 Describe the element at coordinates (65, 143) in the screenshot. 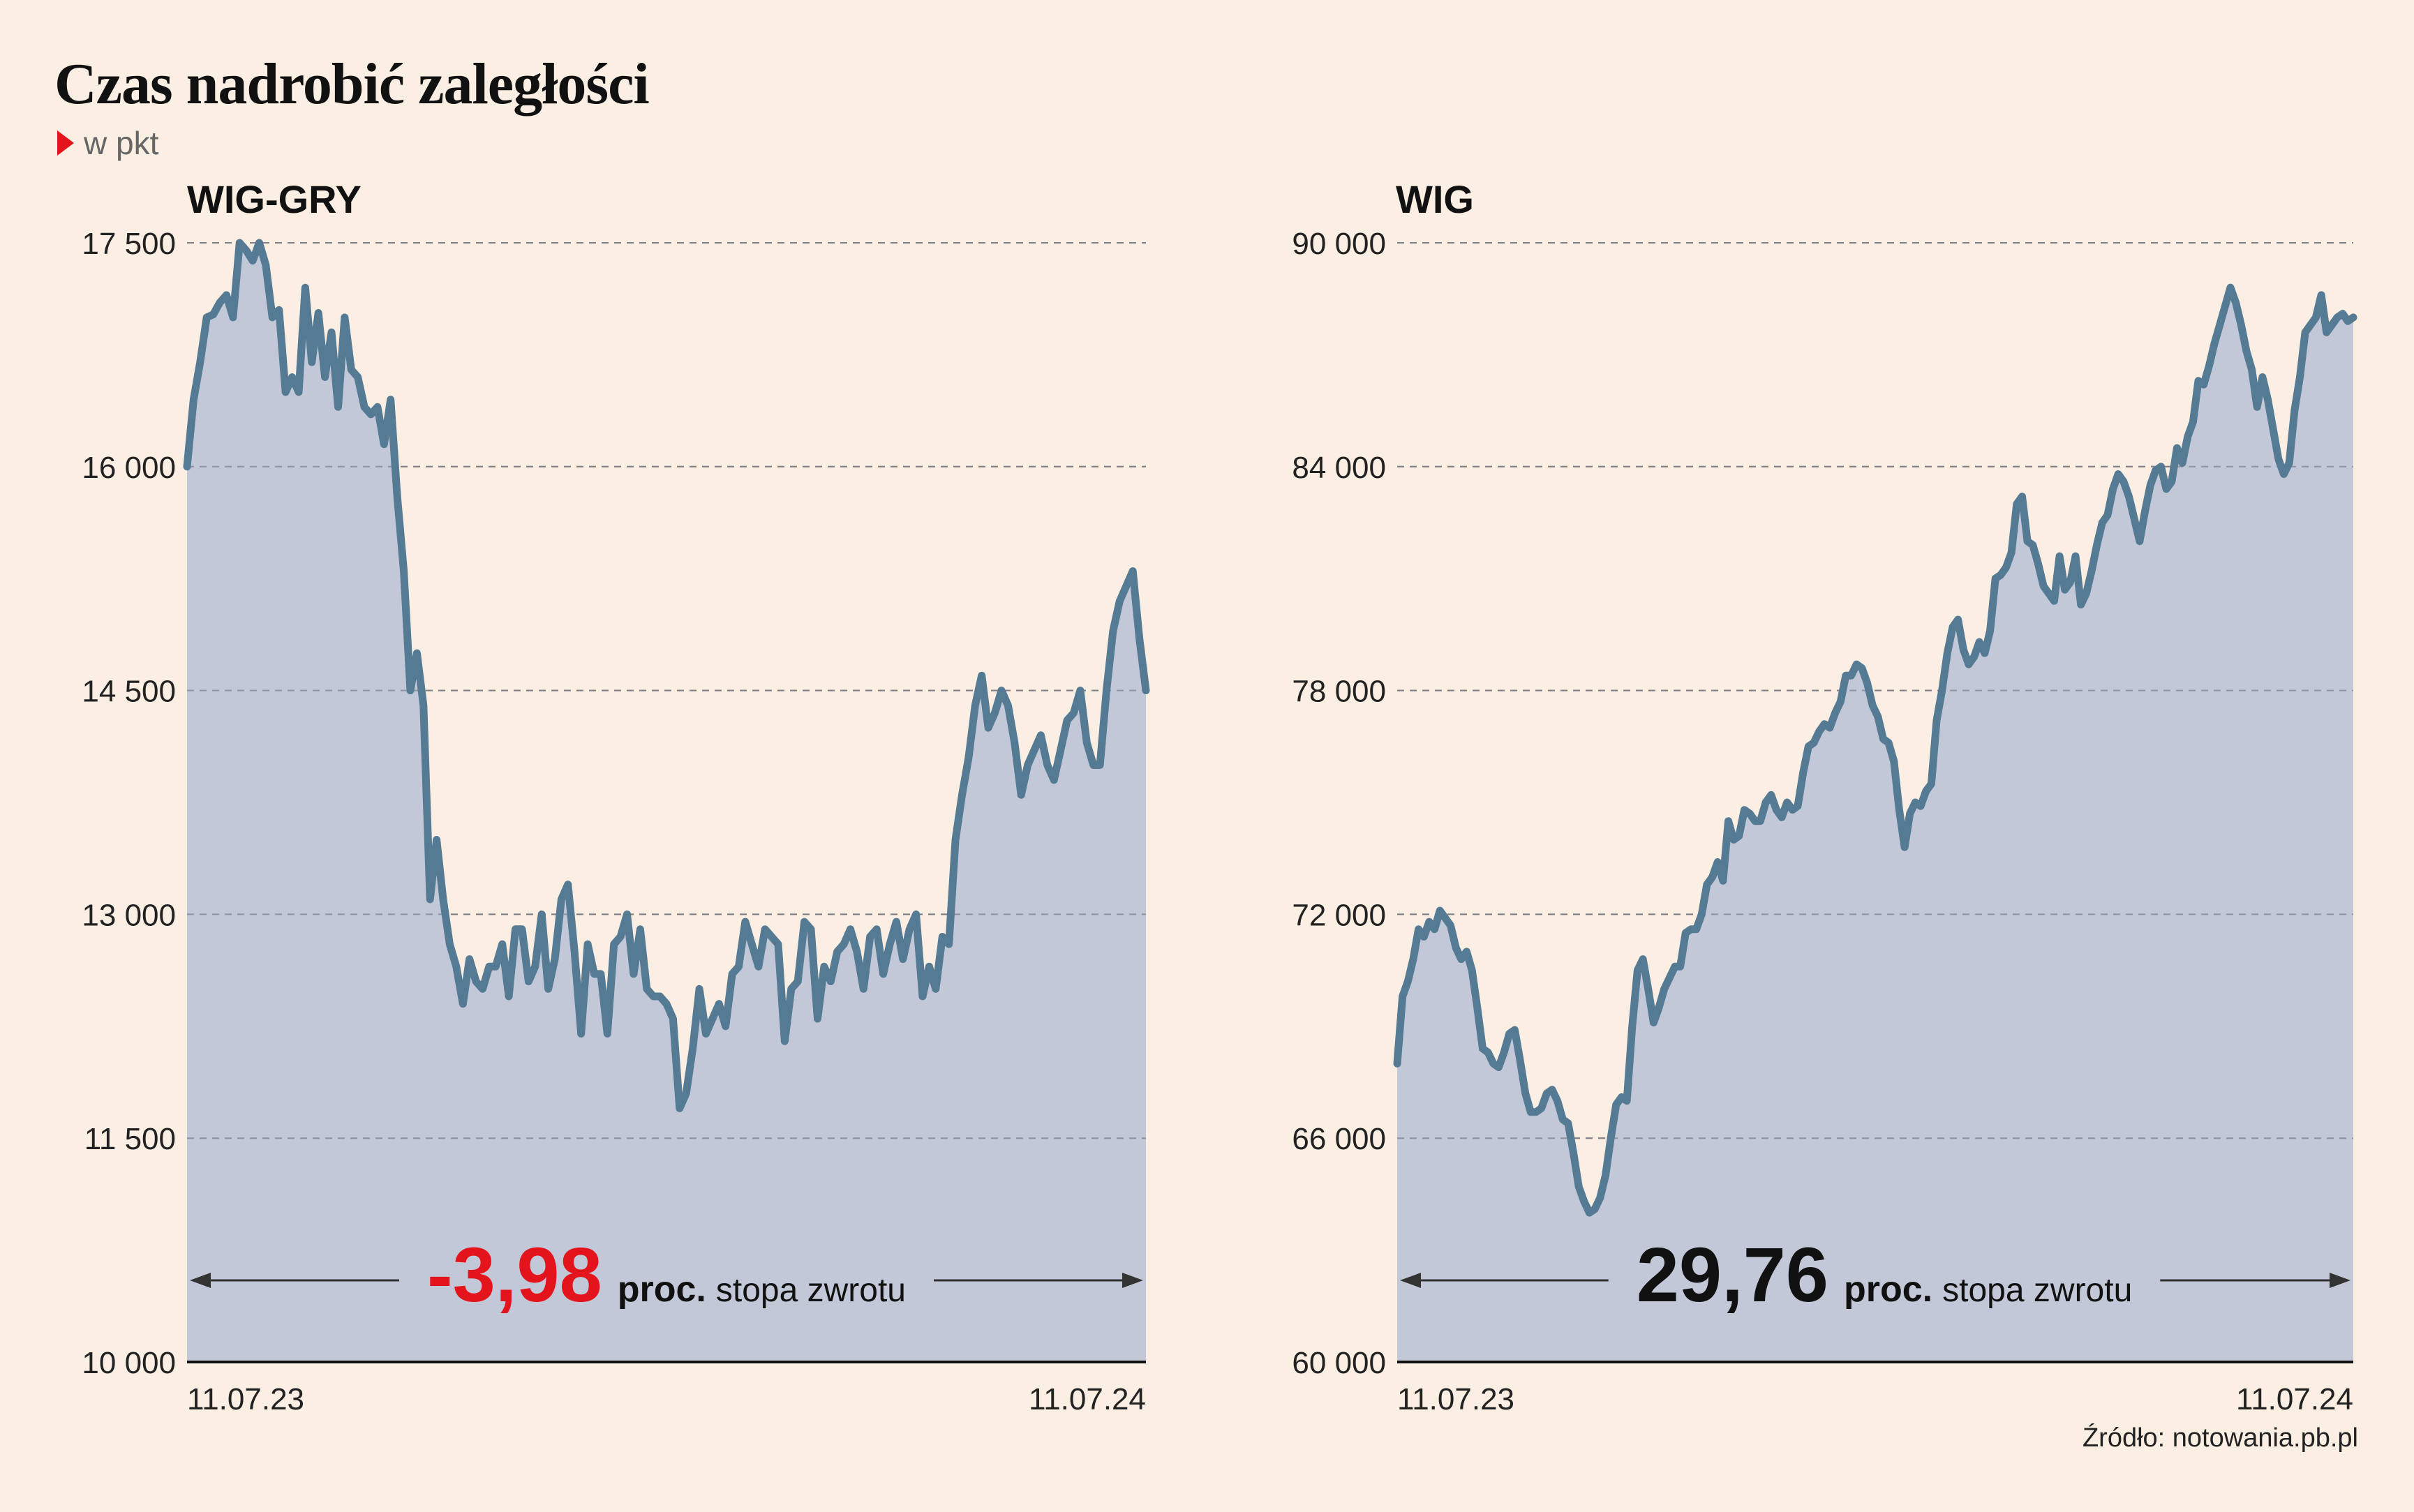

I see `triangle-marker-icon` at that location.